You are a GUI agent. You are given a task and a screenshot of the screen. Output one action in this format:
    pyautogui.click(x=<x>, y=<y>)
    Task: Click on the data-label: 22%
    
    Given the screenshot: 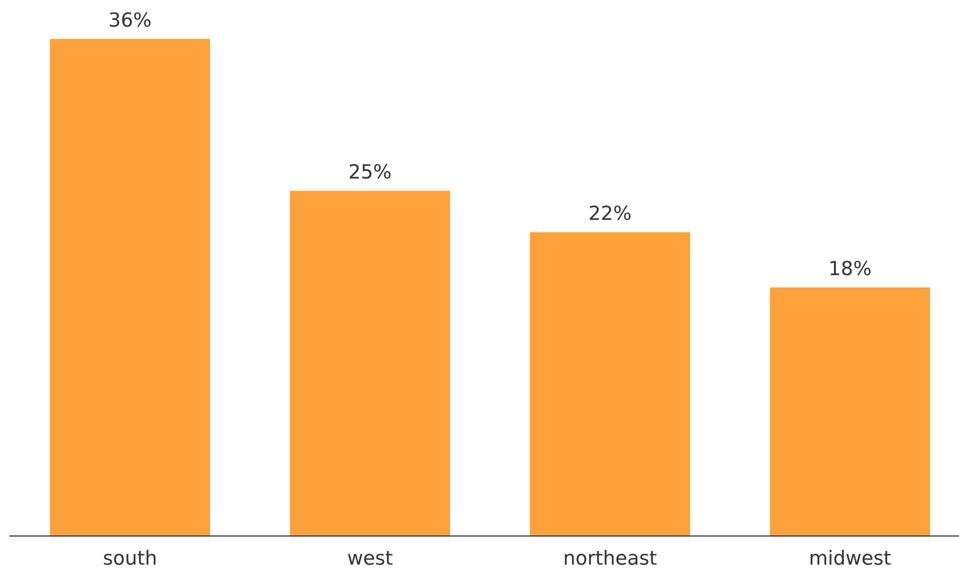 What is the action you would take?
    pyautogui.click(x=610, y=212)
    